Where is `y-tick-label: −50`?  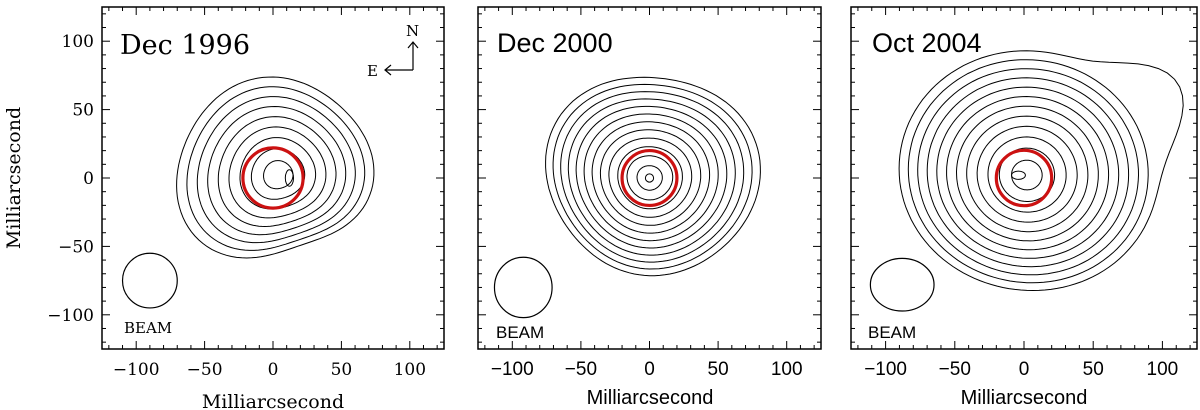 y-tick-label: −50 is located at coordinates (76, 247).